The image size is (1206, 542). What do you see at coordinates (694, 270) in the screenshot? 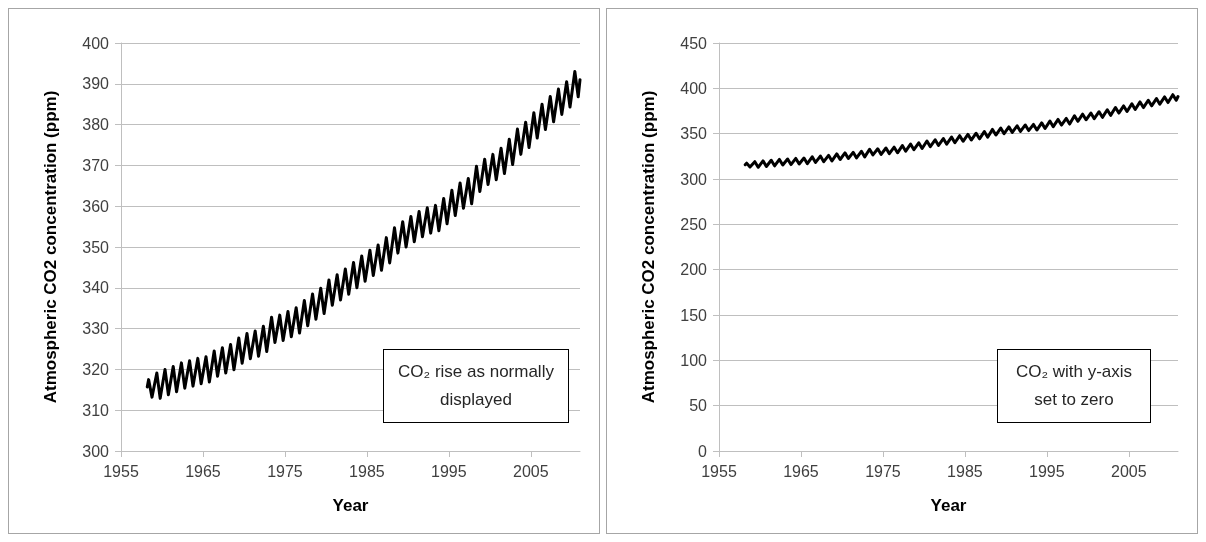
I see `y-tick-label: 200` at bounding box center [694, 270].